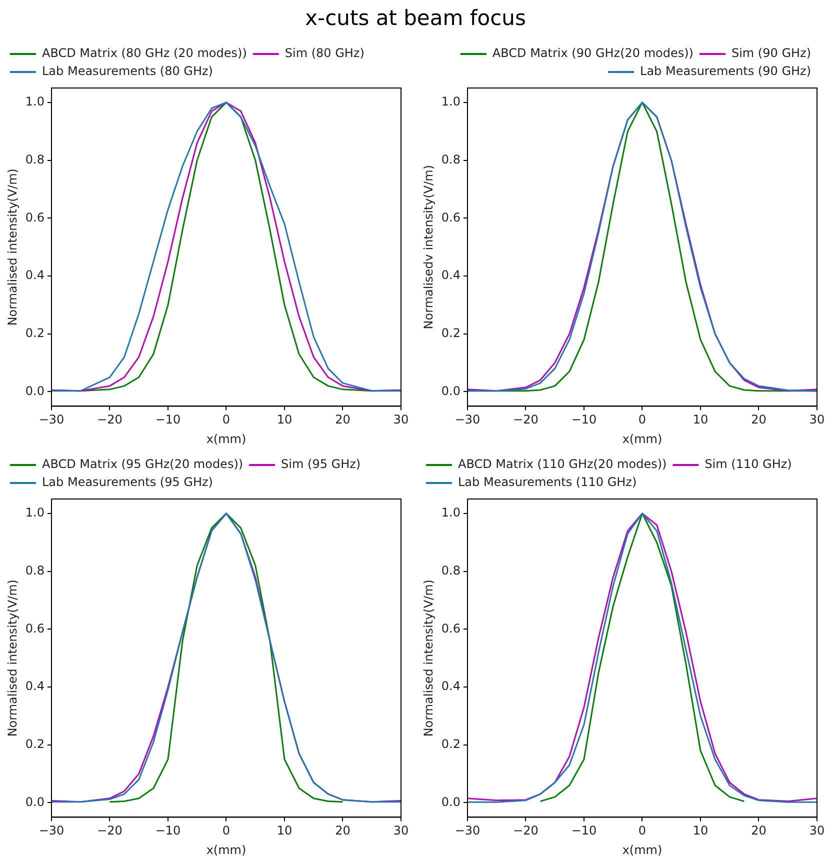 Image resolution: width=831 pixels, height=862 pixels. I want to click on y-axis-title: Normalisedv intensity(V/m), so click(428, 247).